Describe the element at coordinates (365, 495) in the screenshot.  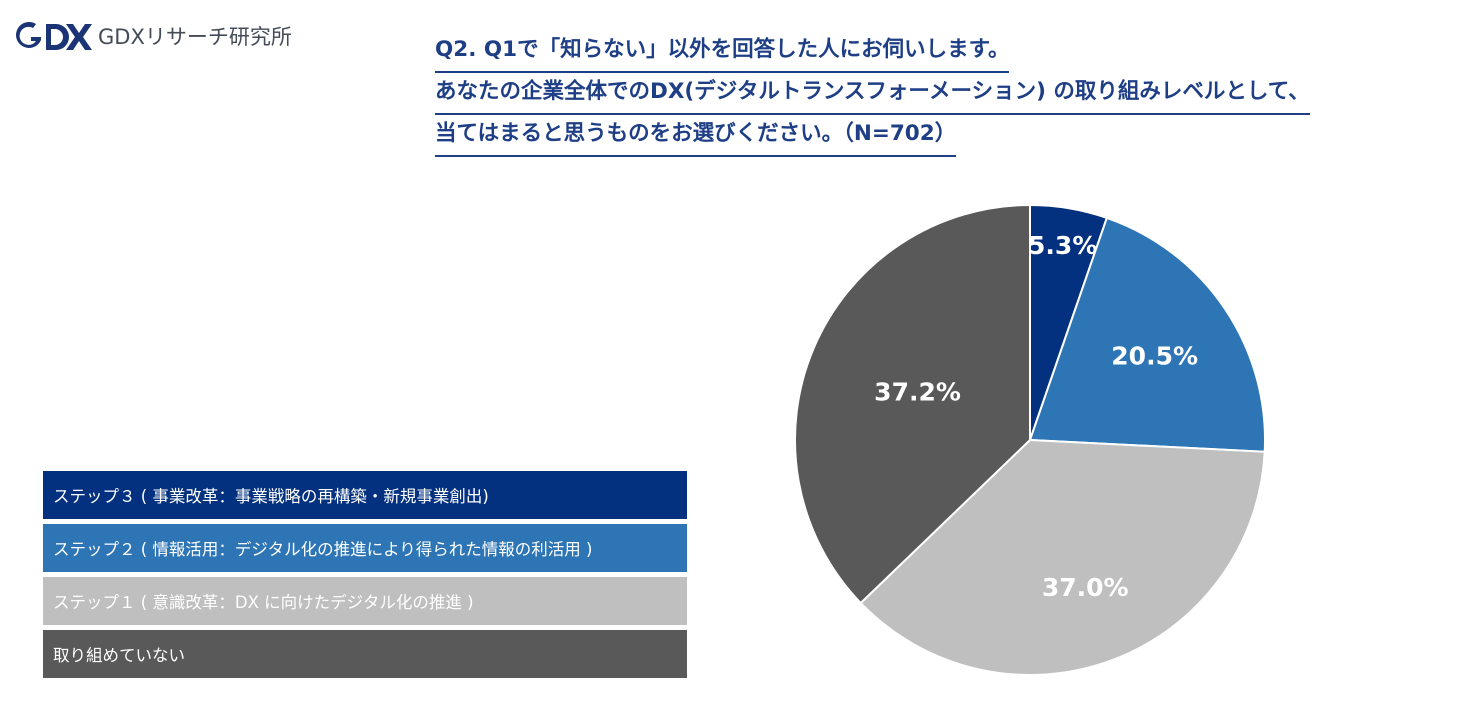
I see `legend-item-step3: ステップ３ ( 事業改革：事業戦略の再構築・新規事業創出)` at that location.